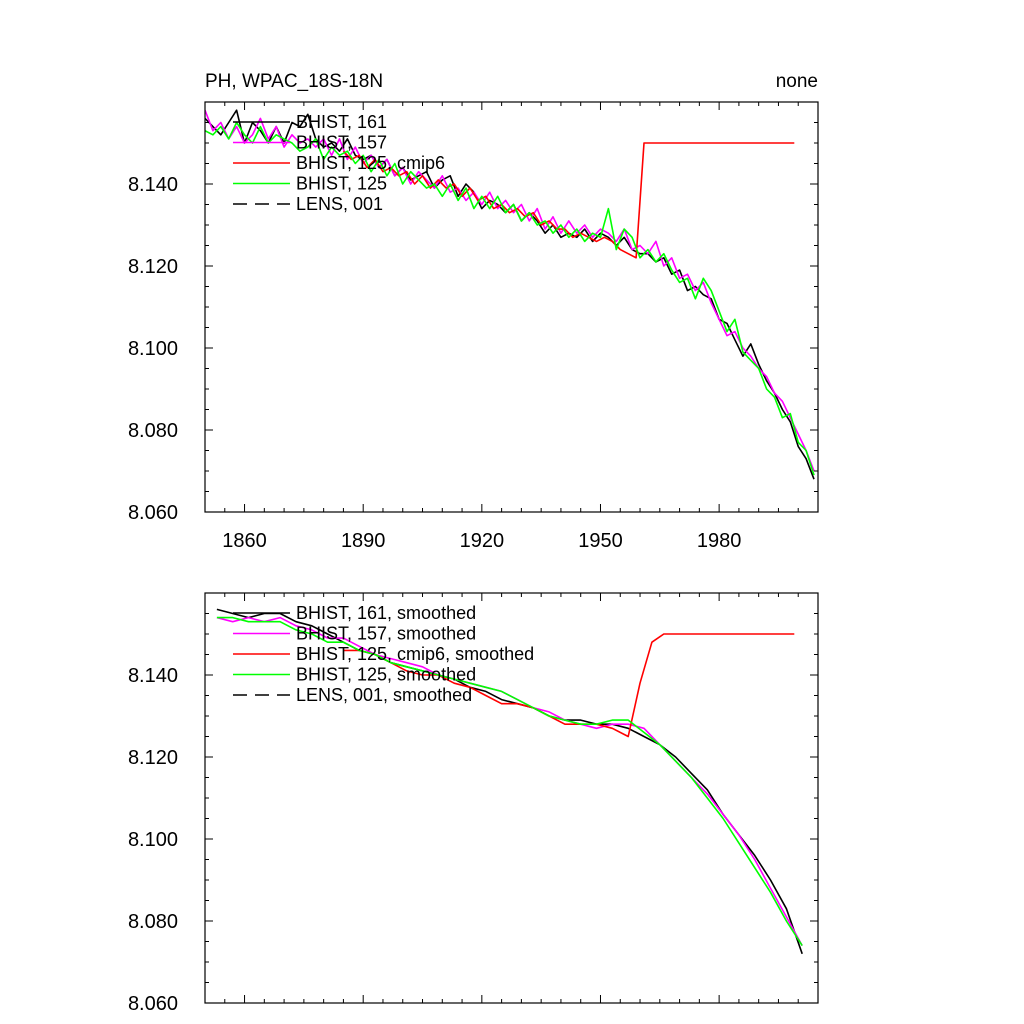  I want to click on legend-label: BHIST, 161, smoothed, so click(386, 613).